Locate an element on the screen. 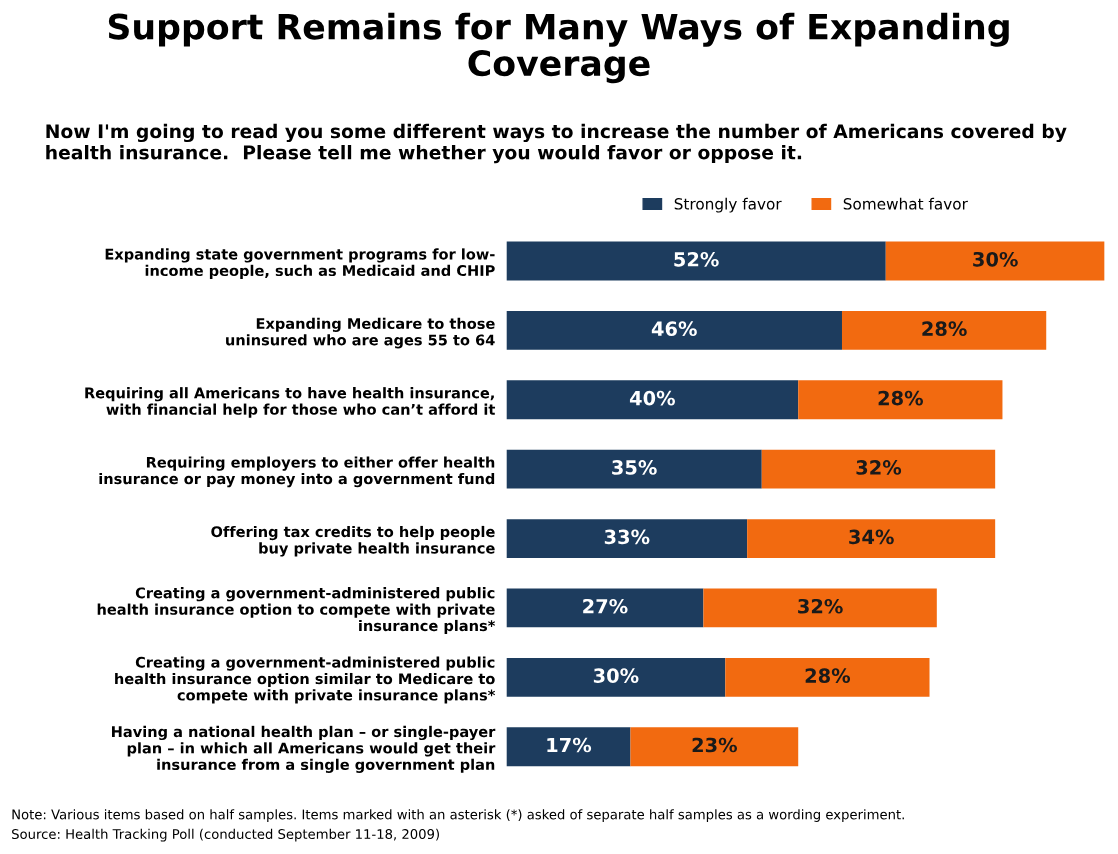  y-tick-label: Expanding Medicare to those uninsured who are ages 55 to 64 is located at coordinates (360, 333).